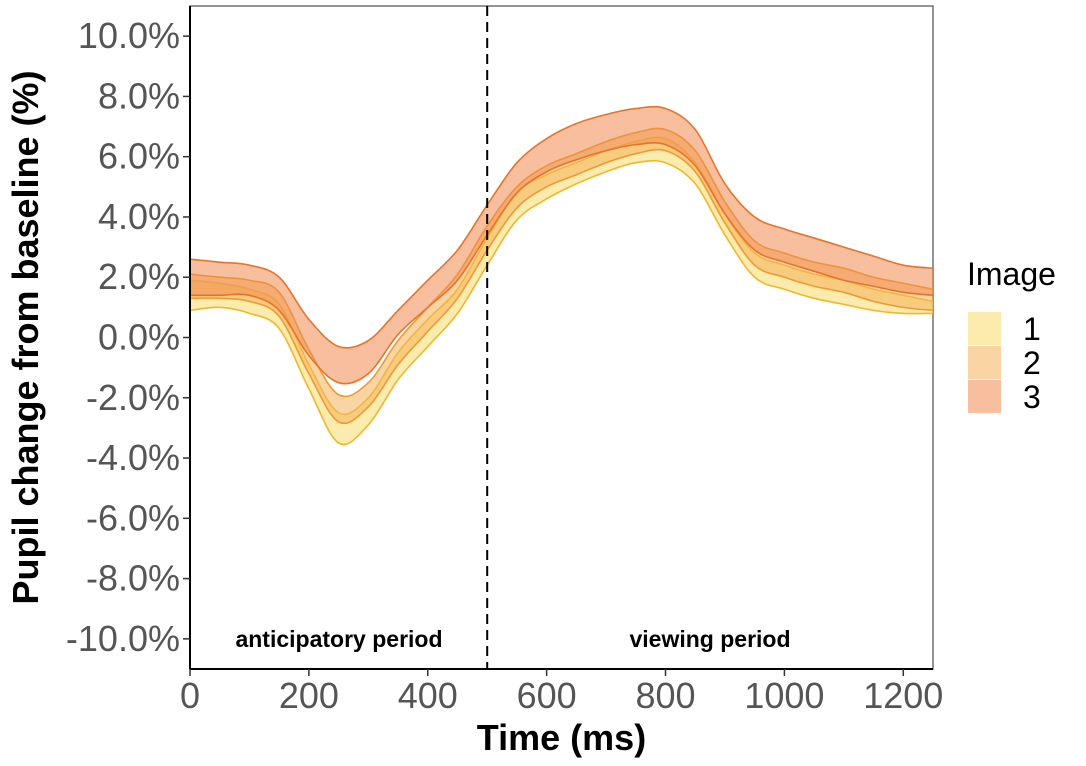  I want to click on legend-label-3: 3, so click(1032, 397).